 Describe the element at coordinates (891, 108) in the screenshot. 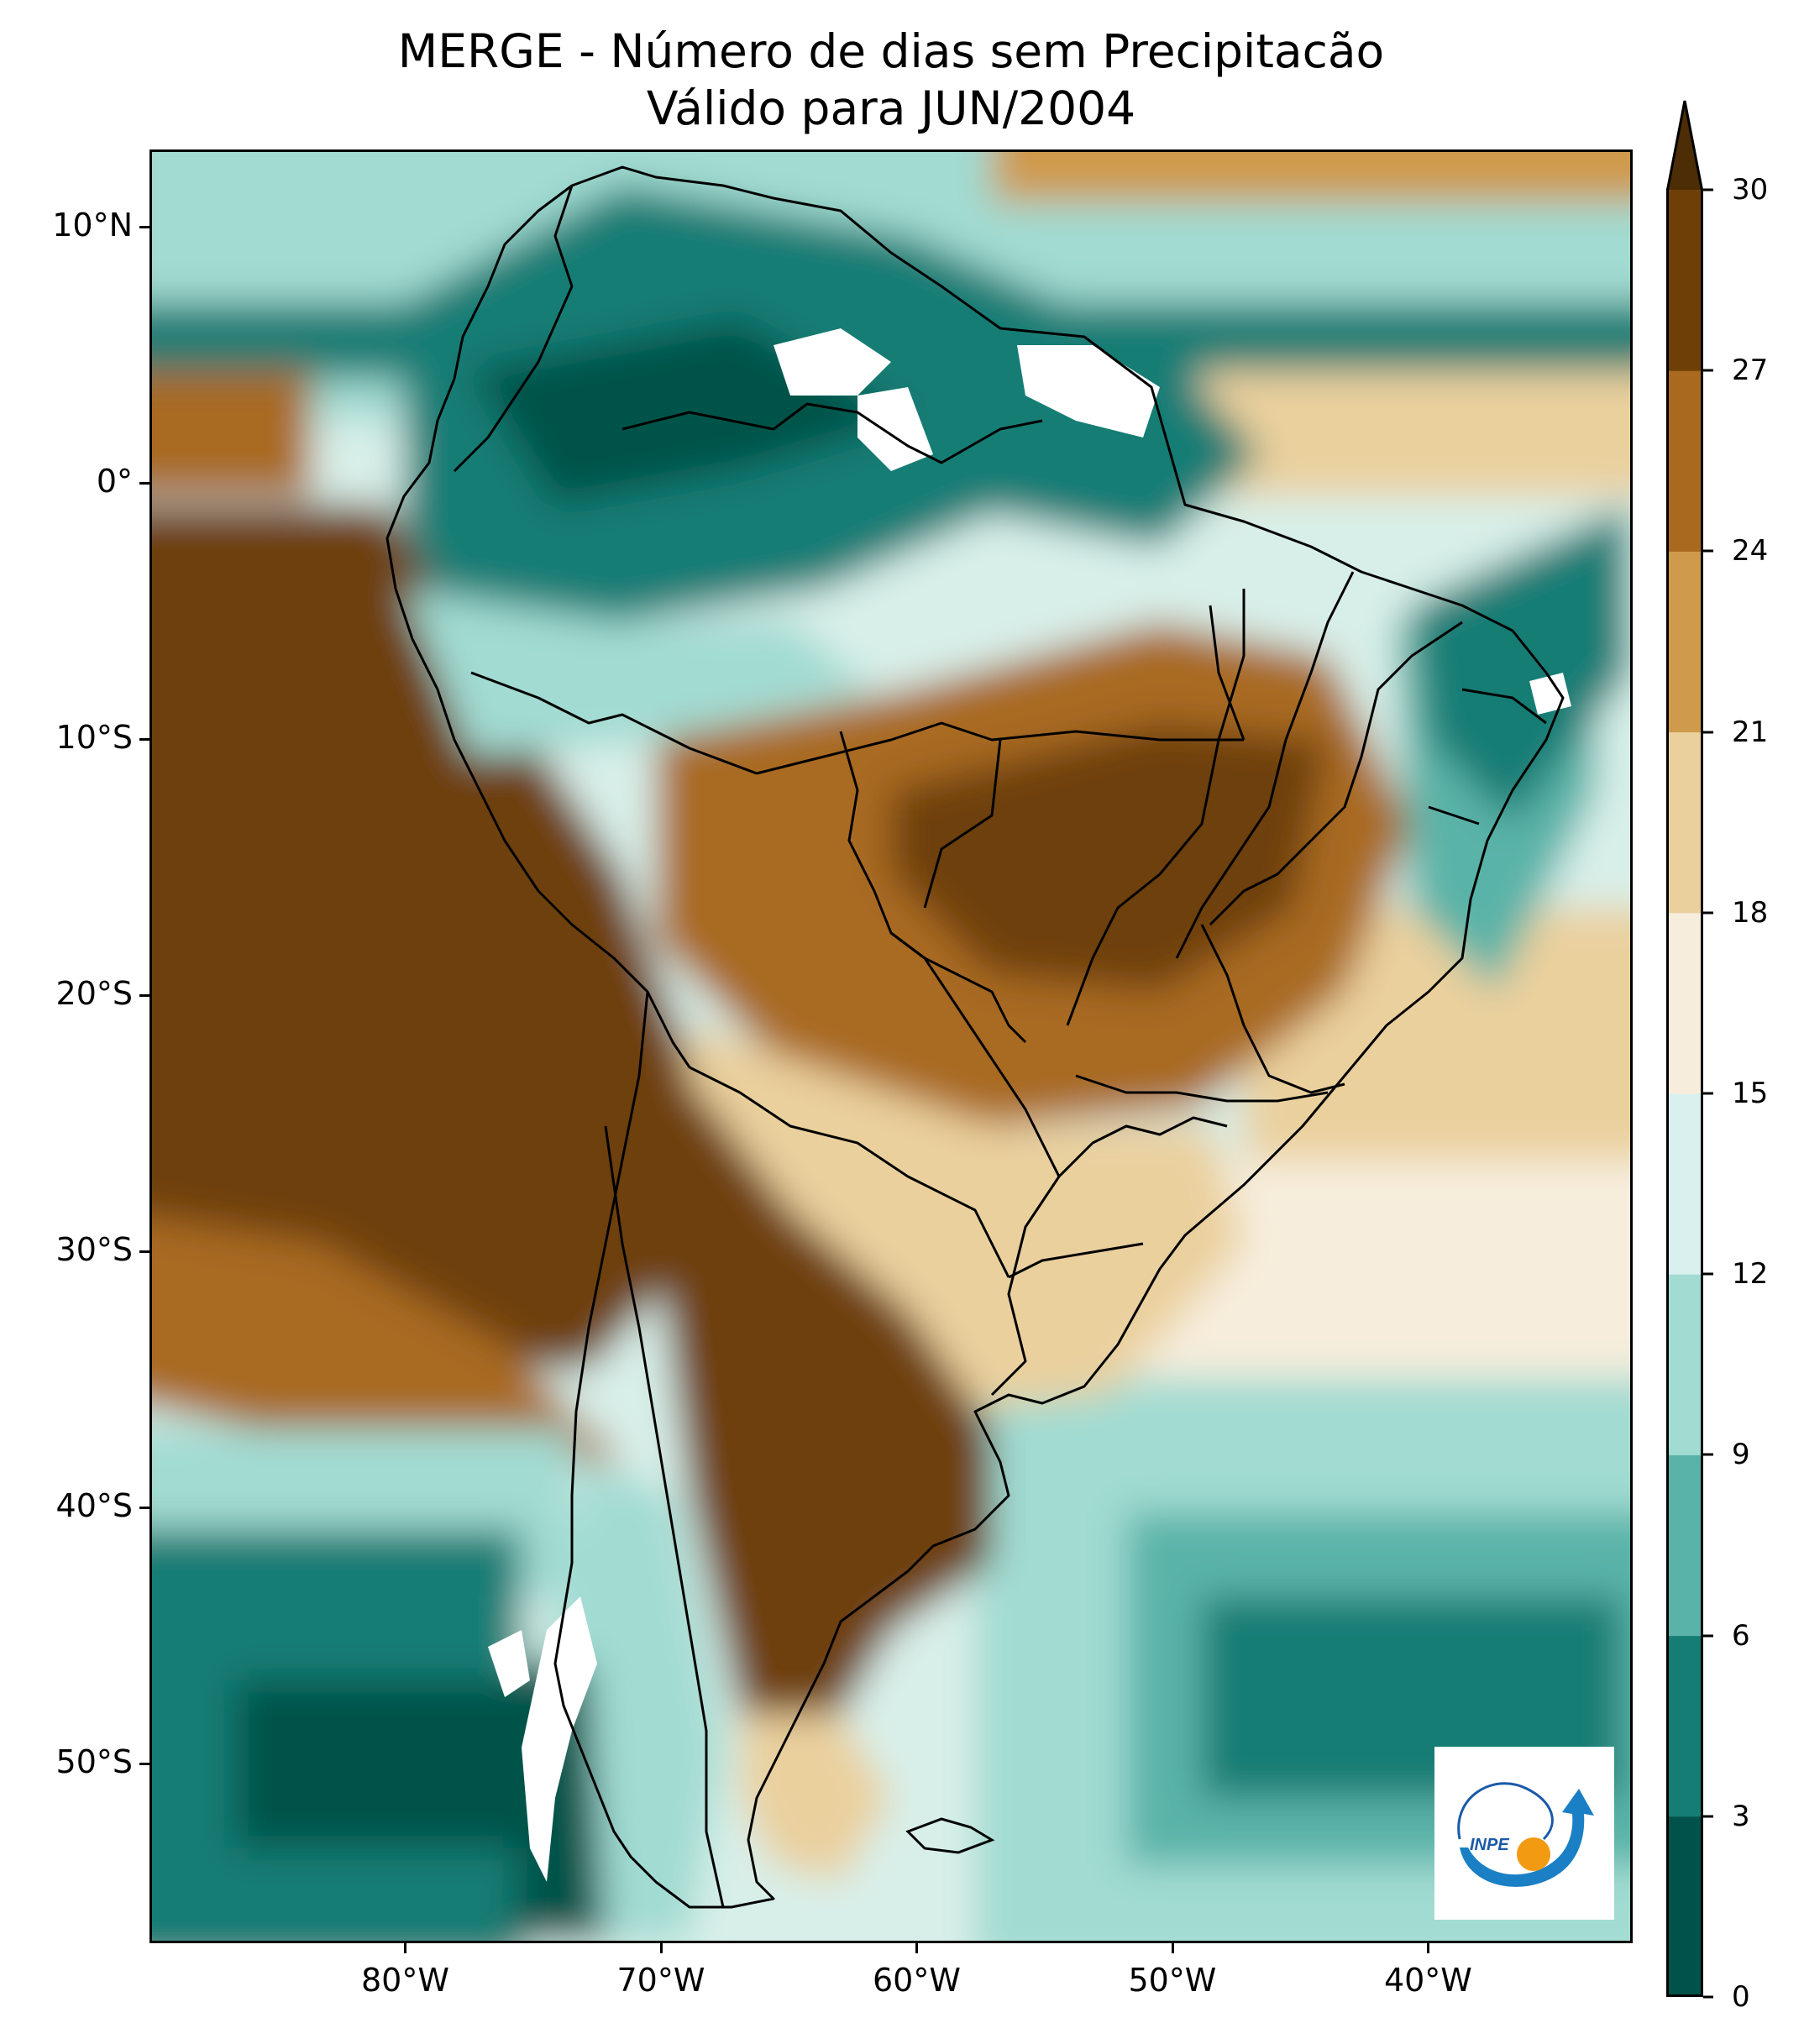

I see `map-title-line-2: Válido para JUN/2004` at that location.